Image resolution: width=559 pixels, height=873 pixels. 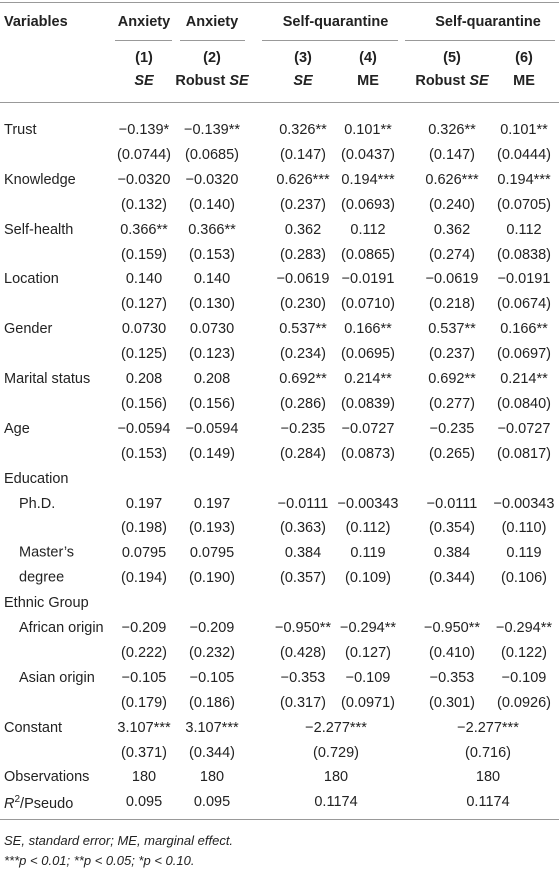 I want to click on cell-se: (0.0697), so click(x=524, y=354).